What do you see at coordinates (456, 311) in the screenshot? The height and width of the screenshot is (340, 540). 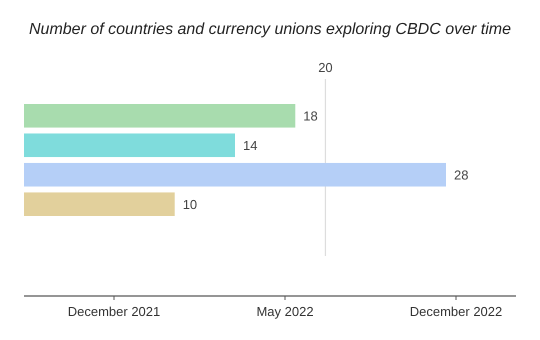 I see `text: December 2022` at bounding box center [456, 311].